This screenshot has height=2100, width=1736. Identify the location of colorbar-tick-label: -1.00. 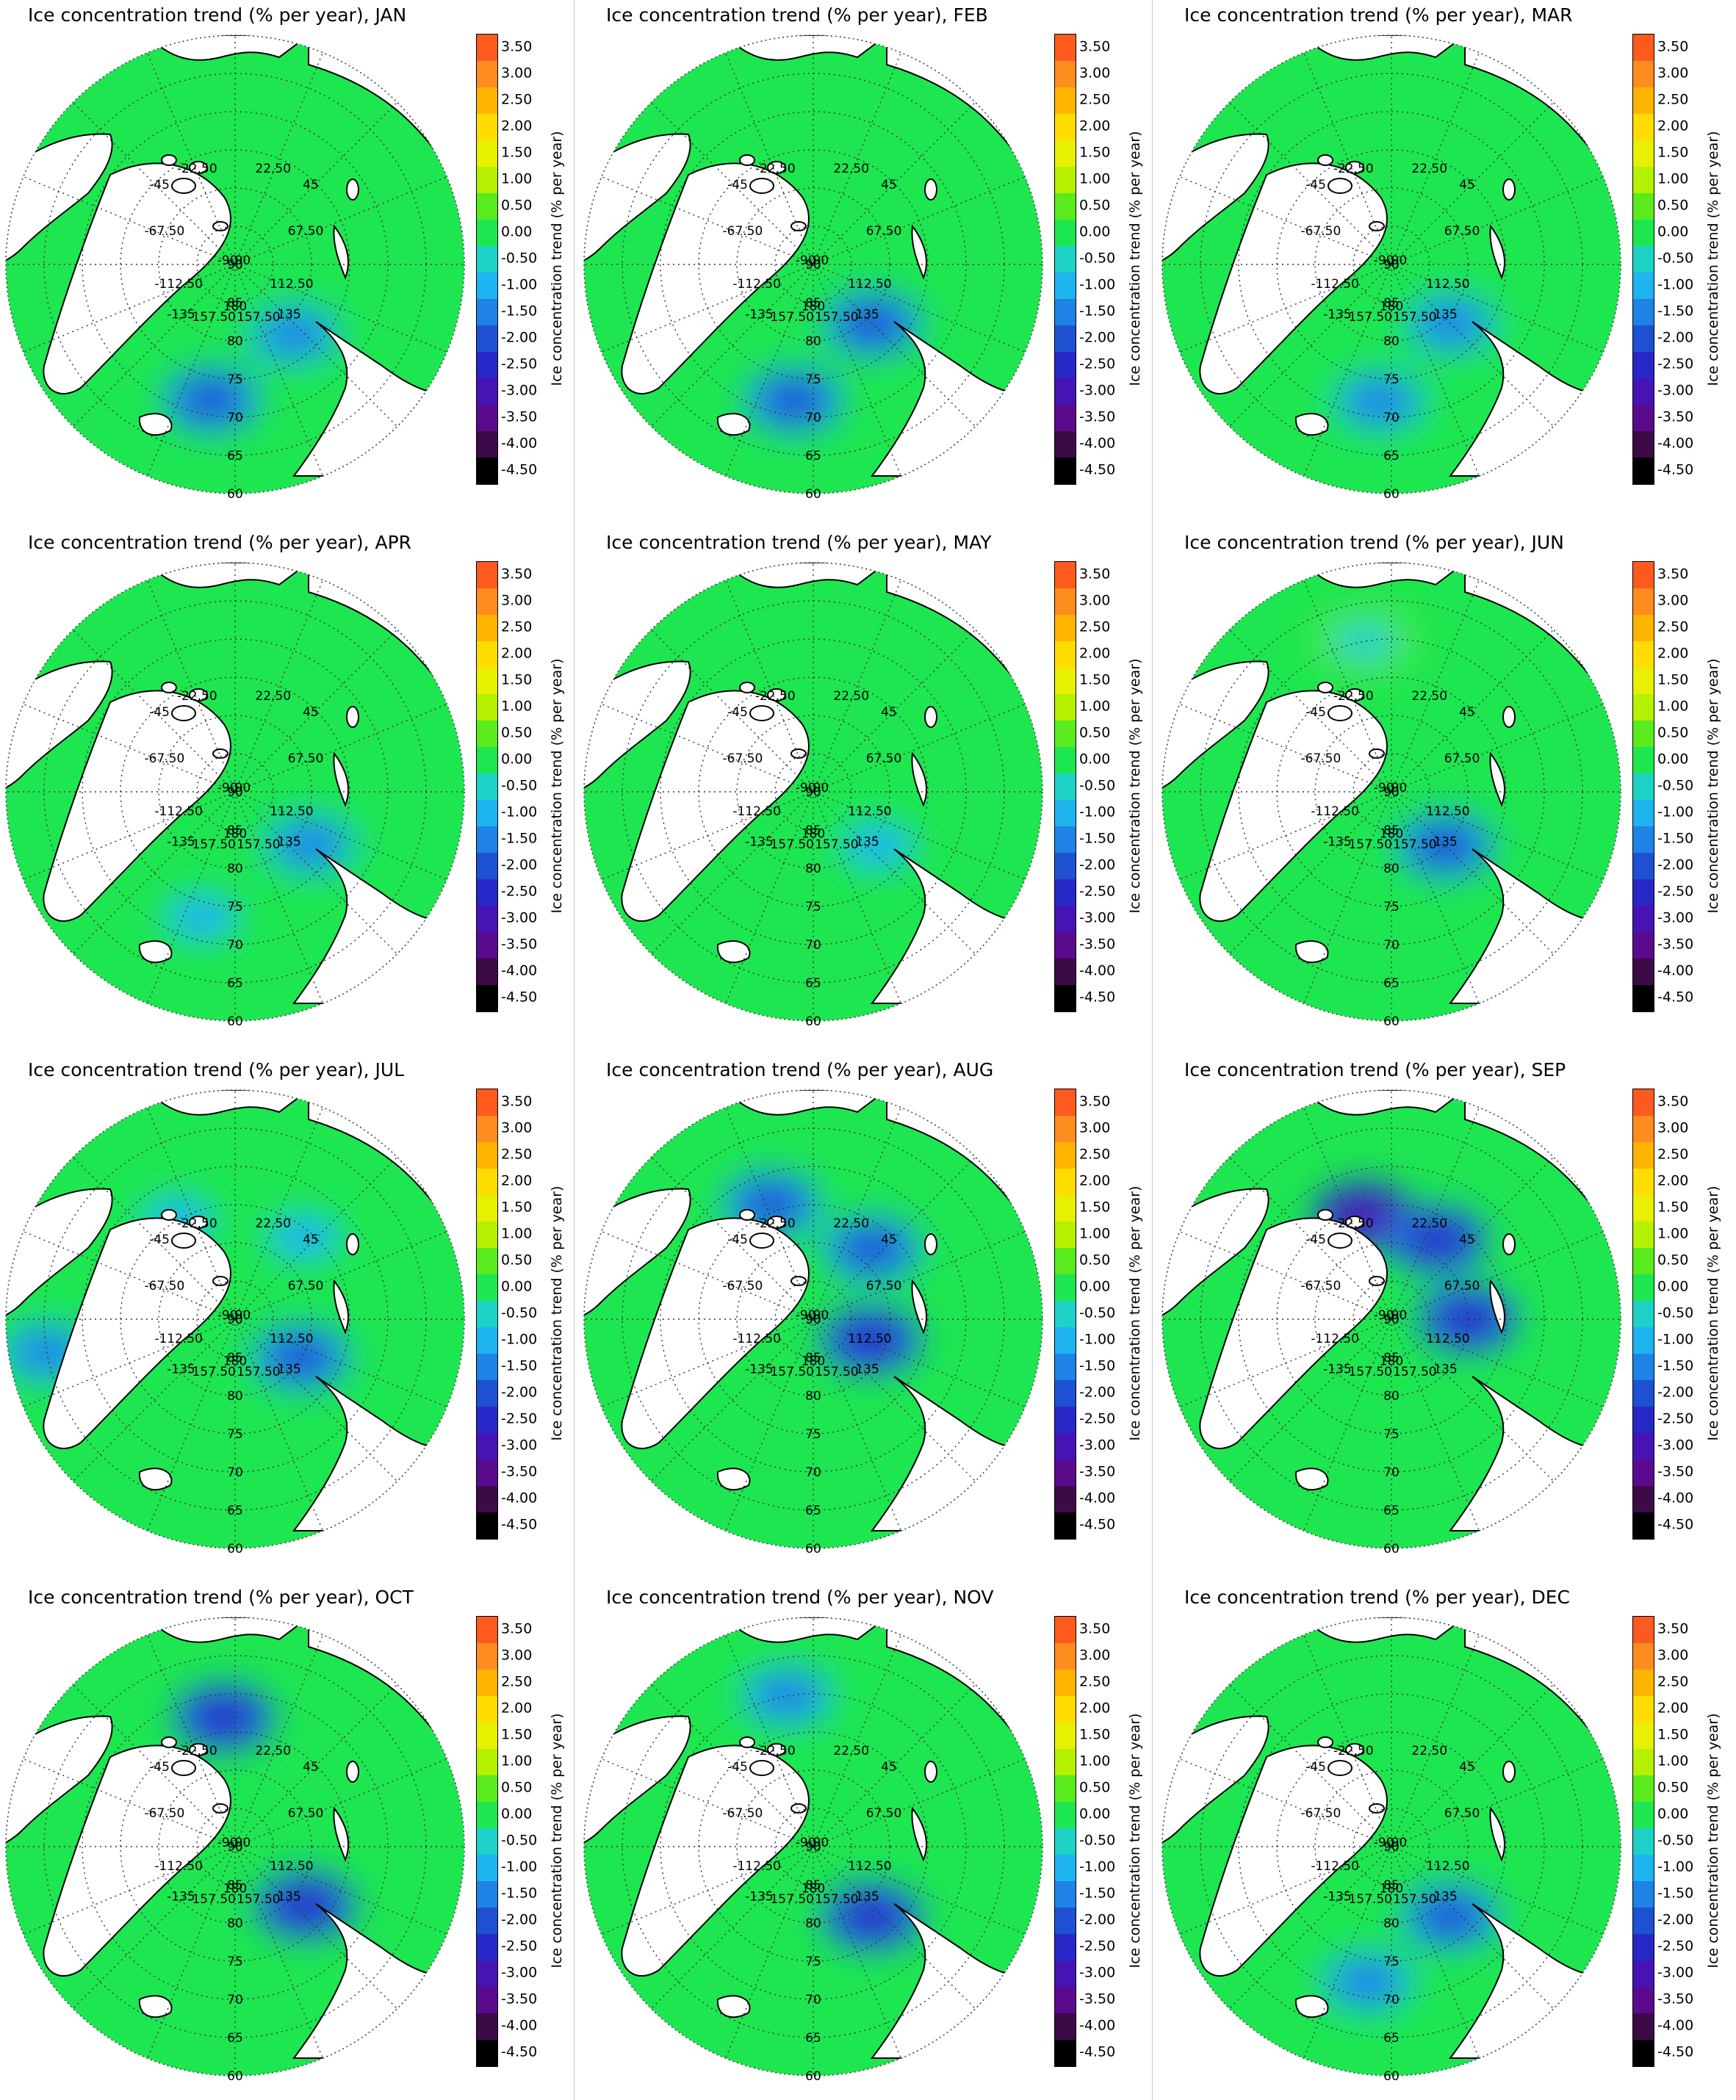
(1675, 812).